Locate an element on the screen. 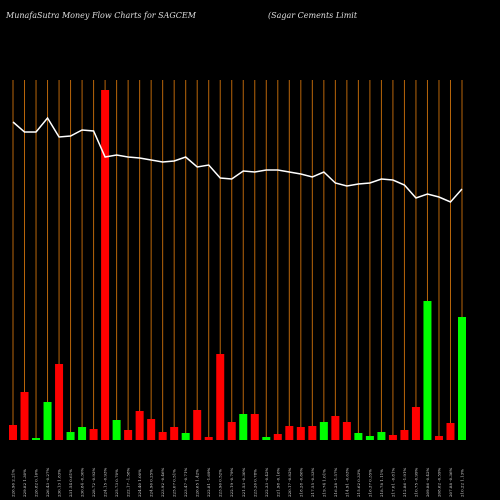 This screenshot has height=500, width=500. x-tick-label: 224.15 -0.93% is located at coordinates (105, 482).